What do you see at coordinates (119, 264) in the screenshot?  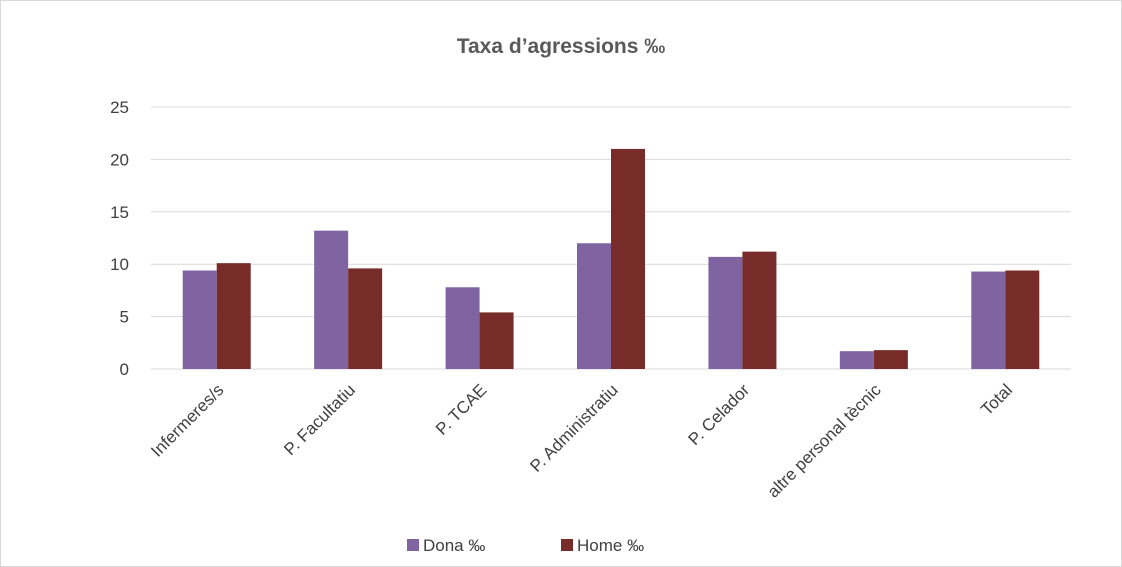 I see `y-tick-label: 10` at bounding box center [119, 264].